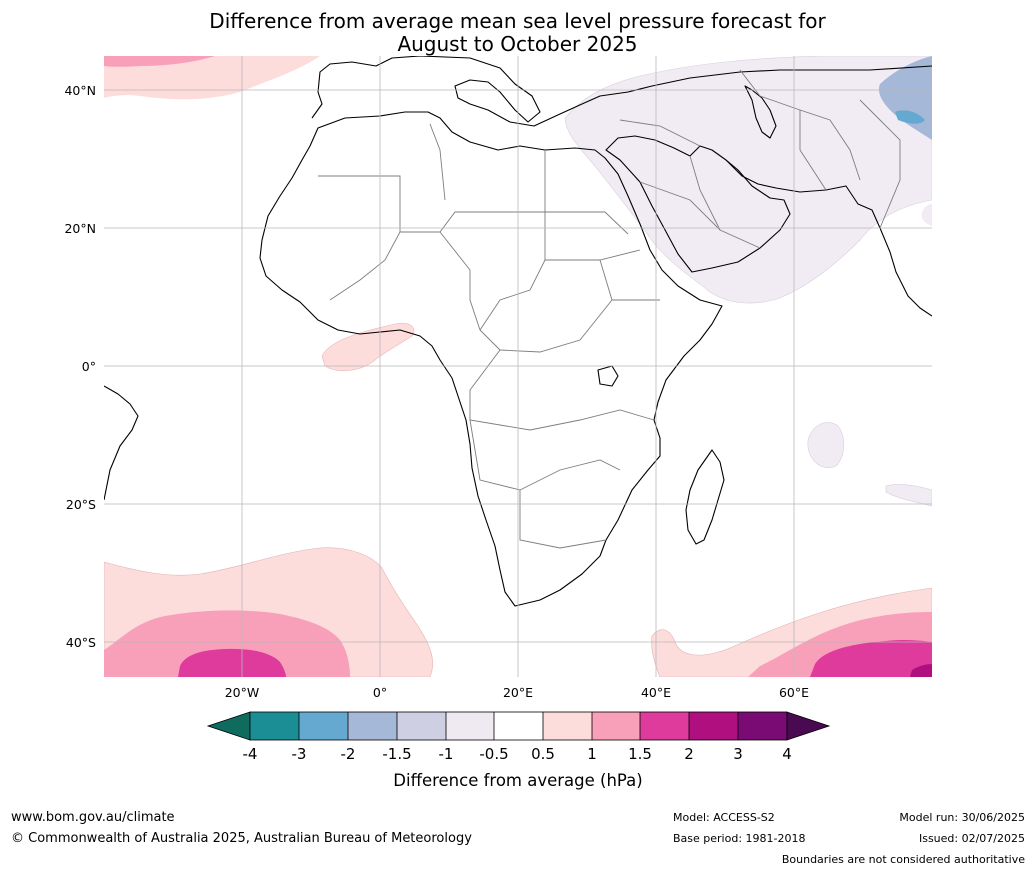 Image resolution: width=1035 pixels, height=877 pixels. Describe the element at coordinates (738, 754) in the screenshot. I see `colorbar-tick-10: 3` at that location.